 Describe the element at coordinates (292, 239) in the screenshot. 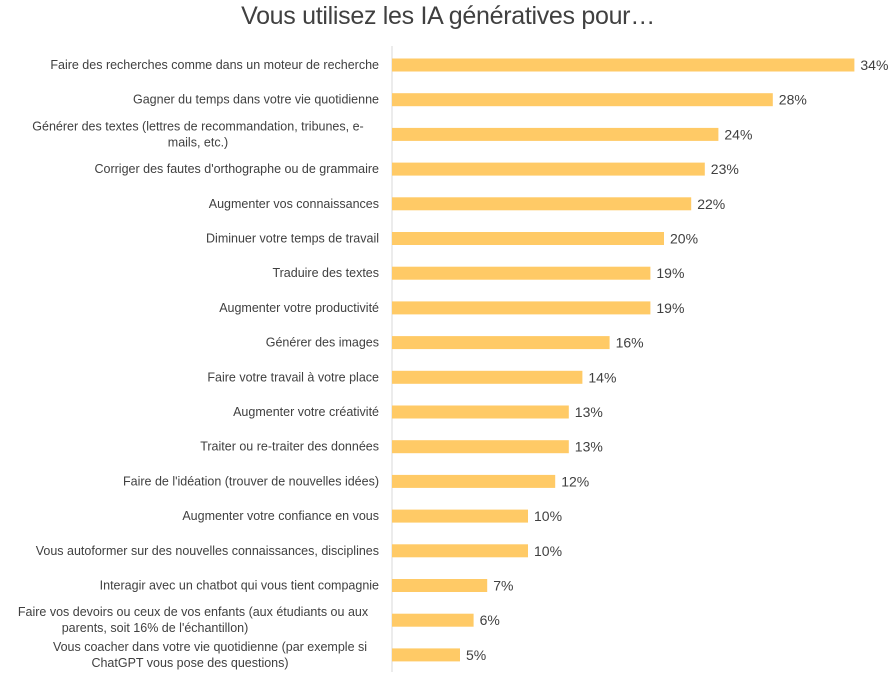

I see `category-label: Diminuer votre temps de travail` at that location.